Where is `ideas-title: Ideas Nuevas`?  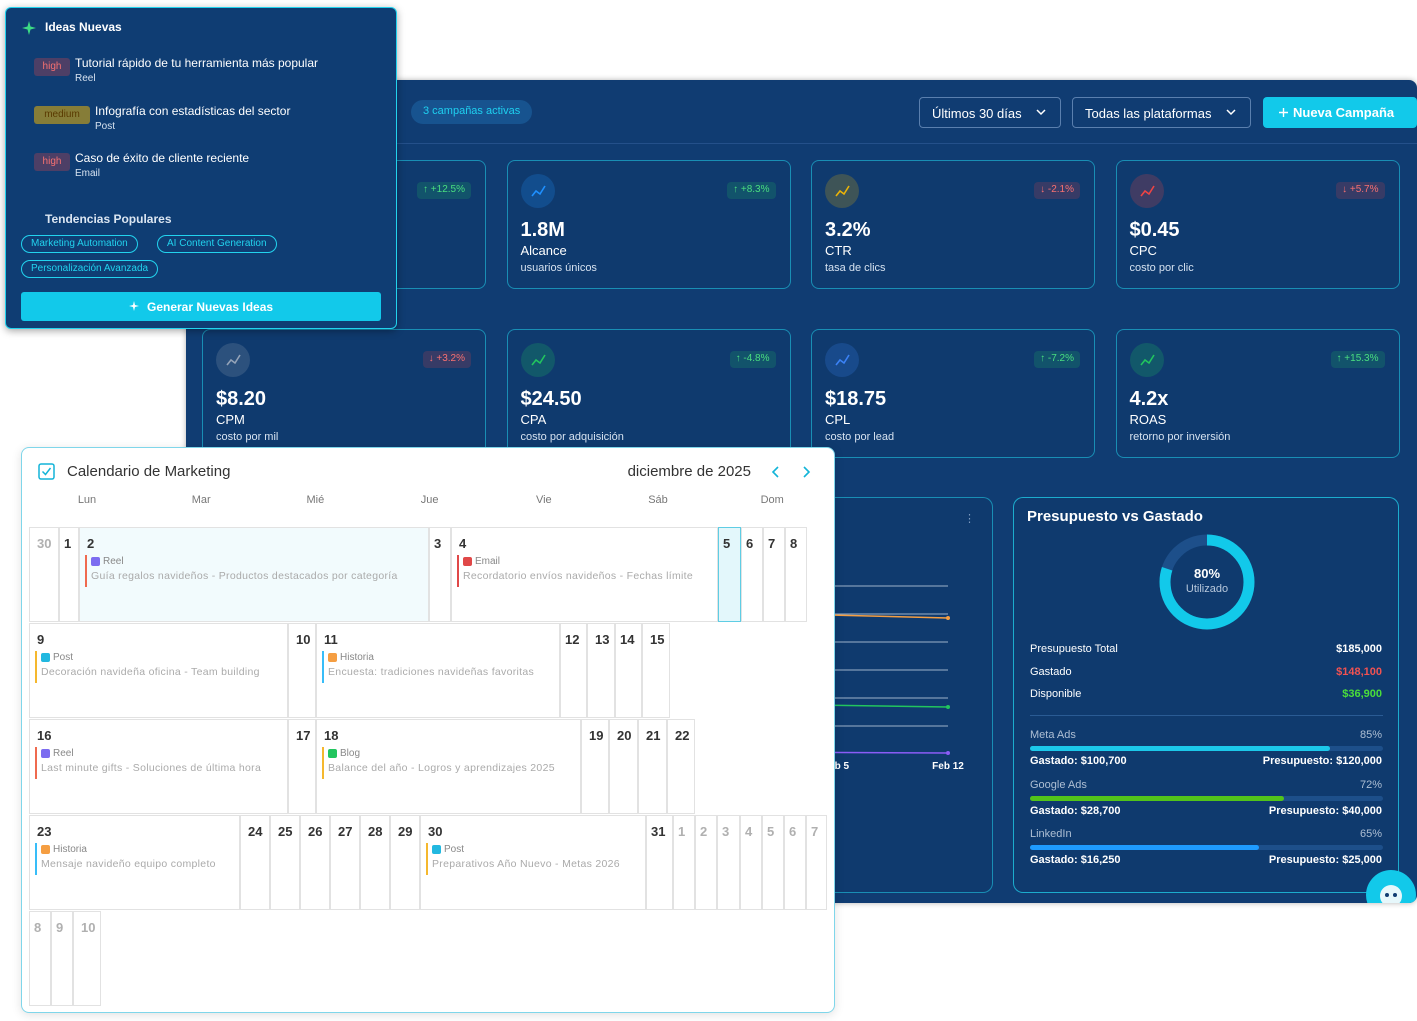
ideas-title: Ideas Nuevas is located at coordinates (83, 27).